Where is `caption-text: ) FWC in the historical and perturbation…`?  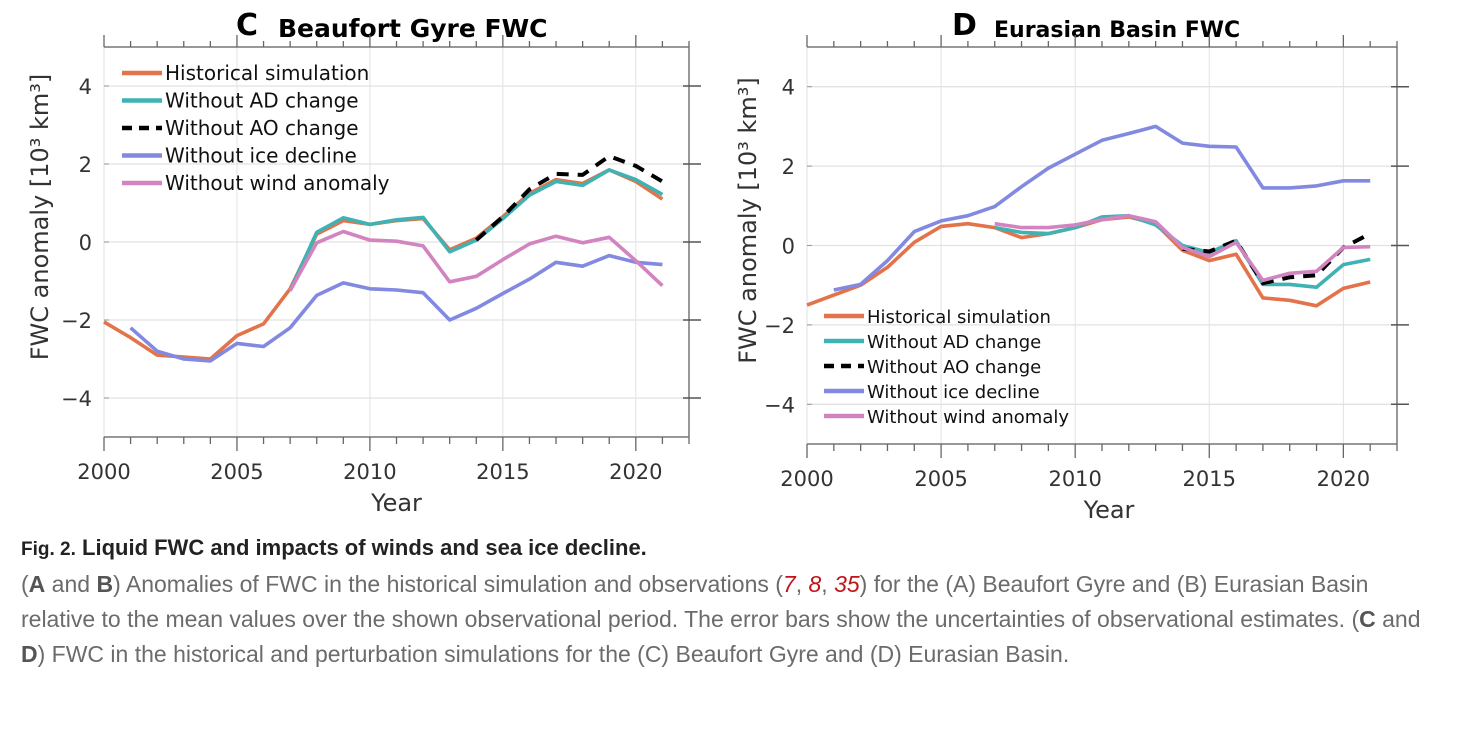
caption-text: ) FWC in the historical and perturbation… is located at coordinates (553, 654).